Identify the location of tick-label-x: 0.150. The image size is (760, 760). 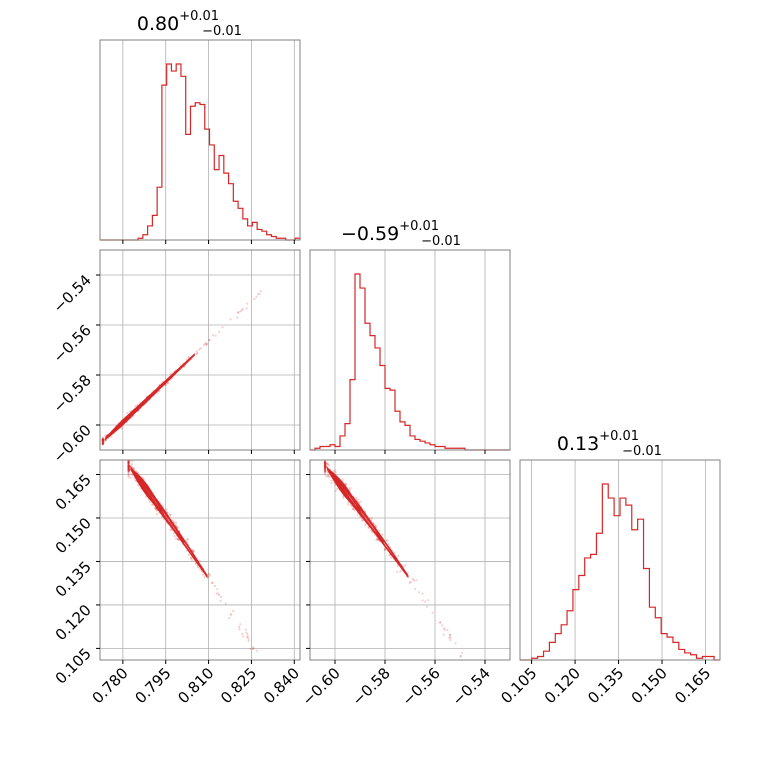
(649, 685).